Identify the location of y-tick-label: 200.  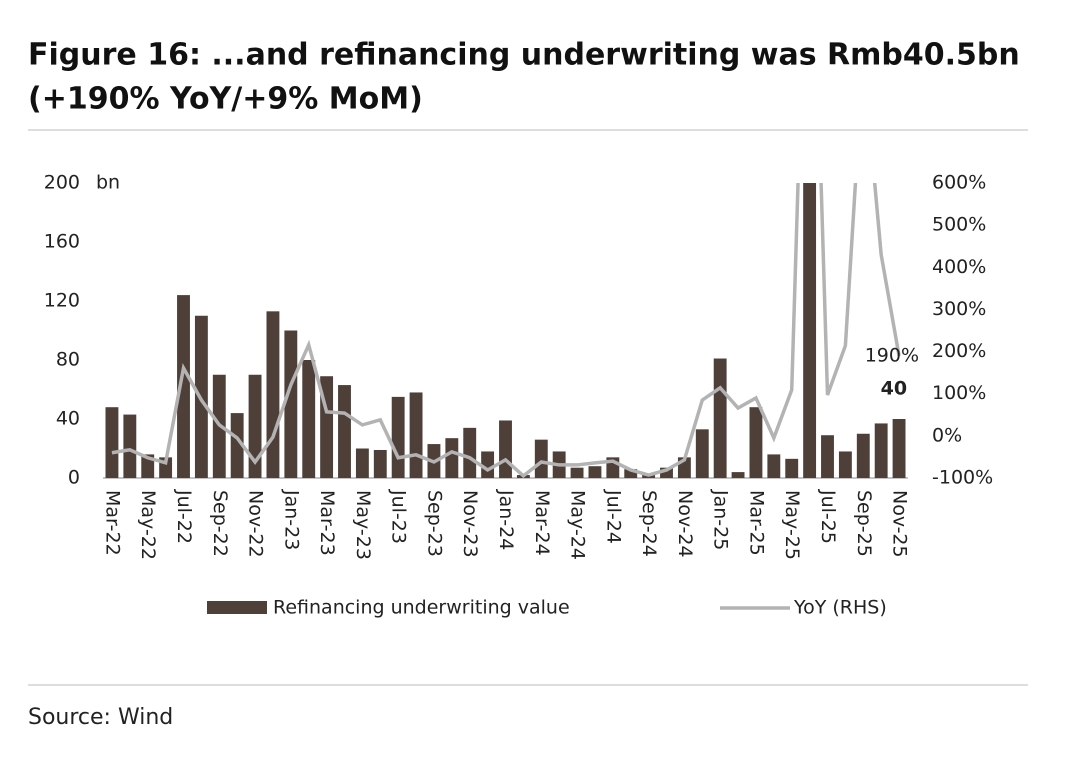
(62, 183).